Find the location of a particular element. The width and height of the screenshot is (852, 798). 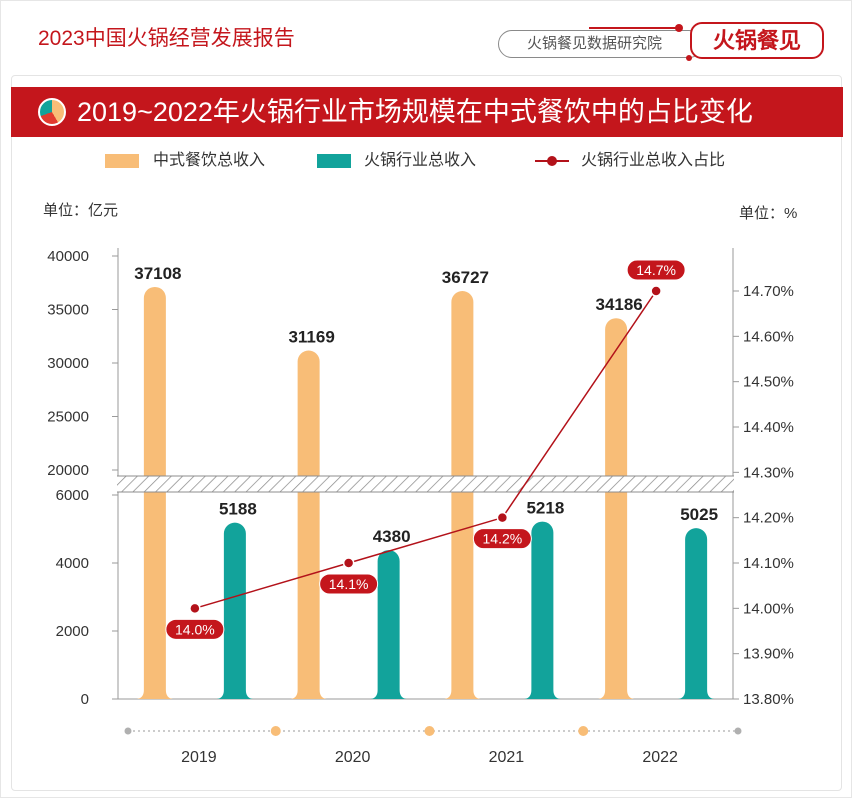

x-tick-label: 2020 is located at coordinates (353, 757).